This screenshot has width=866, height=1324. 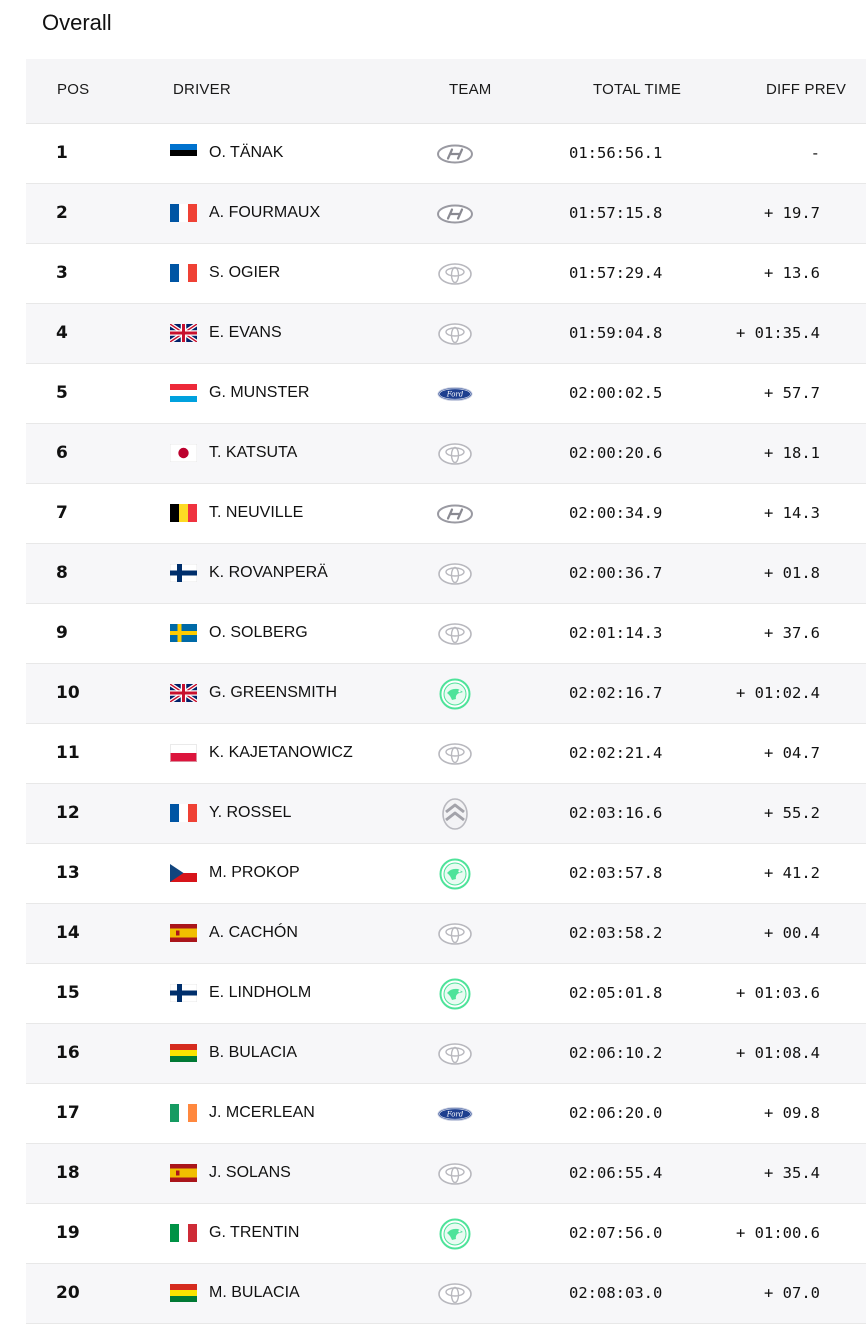 I want to click on row-position: 11, so click(x=68, y=753).